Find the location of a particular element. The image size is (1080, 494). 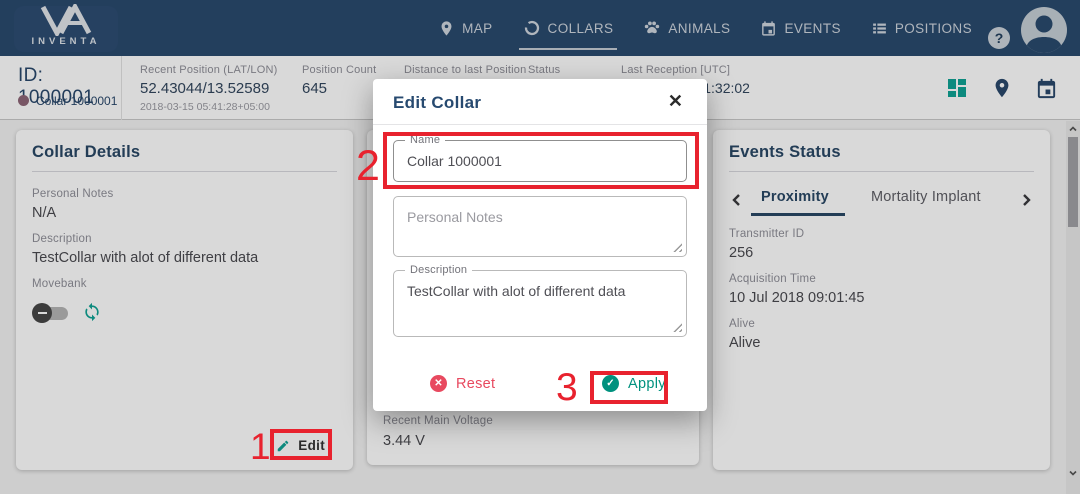

pencil-icon is located at coordinates (283, 445).